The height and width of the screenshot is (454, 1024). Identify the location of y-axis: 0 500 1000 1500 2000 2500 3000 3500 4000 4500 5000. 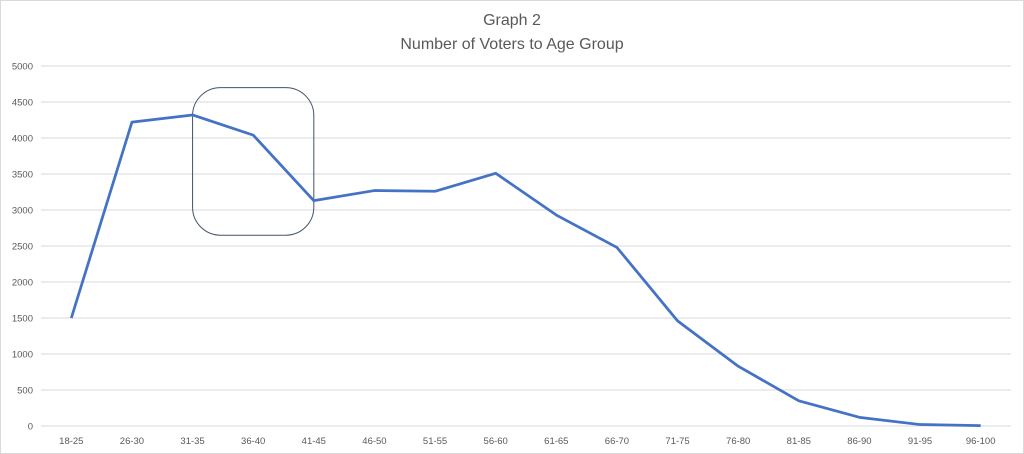
(22, 247).